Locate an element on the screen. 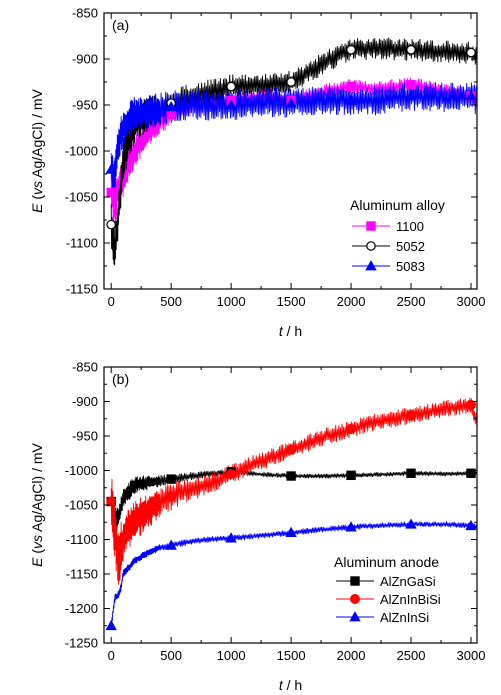  legend-label-5083: 5083 is located at coordinates (410, 266).